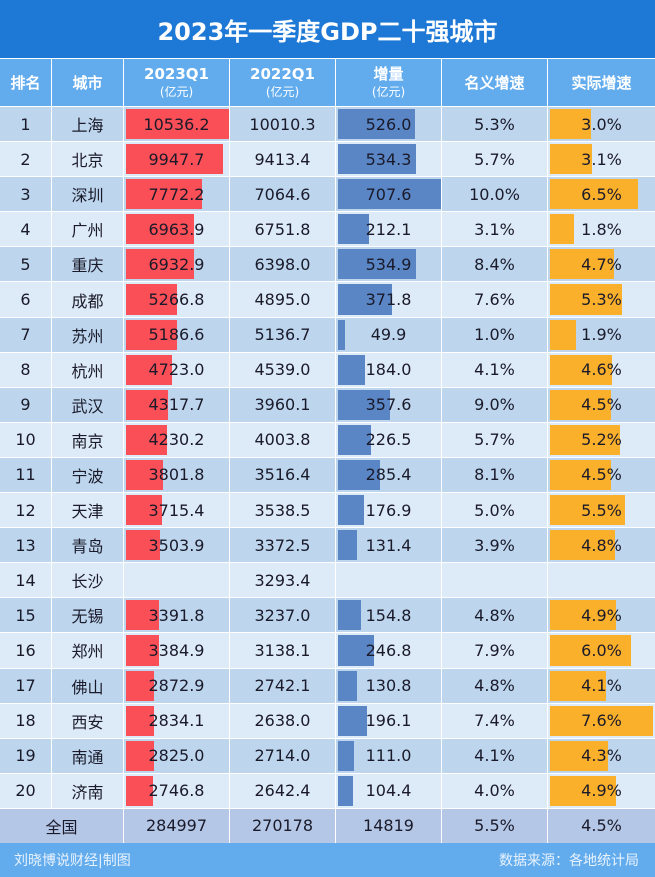  I want to click on city-cell: 成都, so click(88, 299).